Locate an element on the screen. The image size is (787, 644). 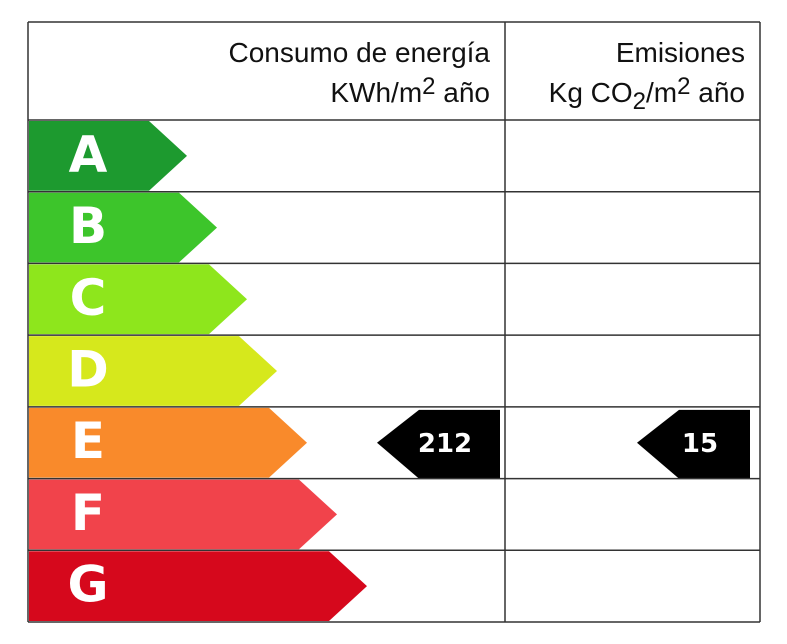
class-letter: G is located at coordinates (87, 585).